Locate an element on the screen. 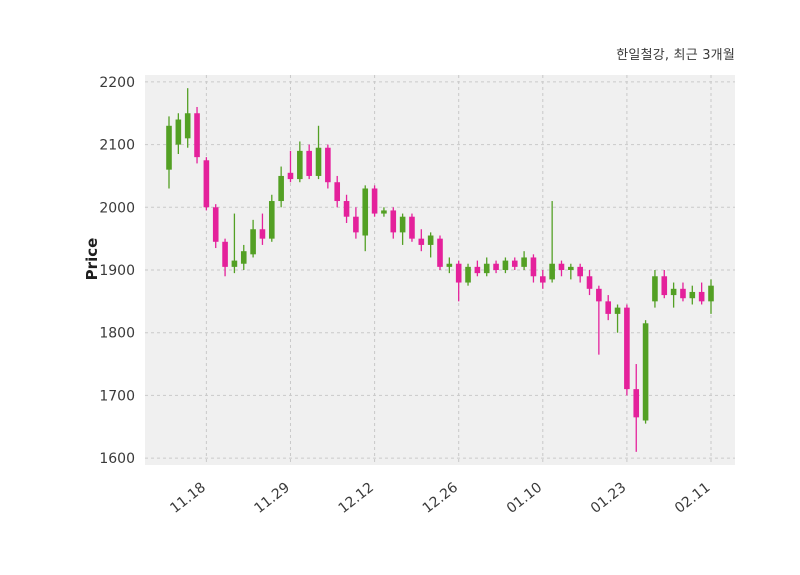 The image size is (800, 575). chart-title: 한일철강, 최근 3개월 is located at coordinates (675, 55).